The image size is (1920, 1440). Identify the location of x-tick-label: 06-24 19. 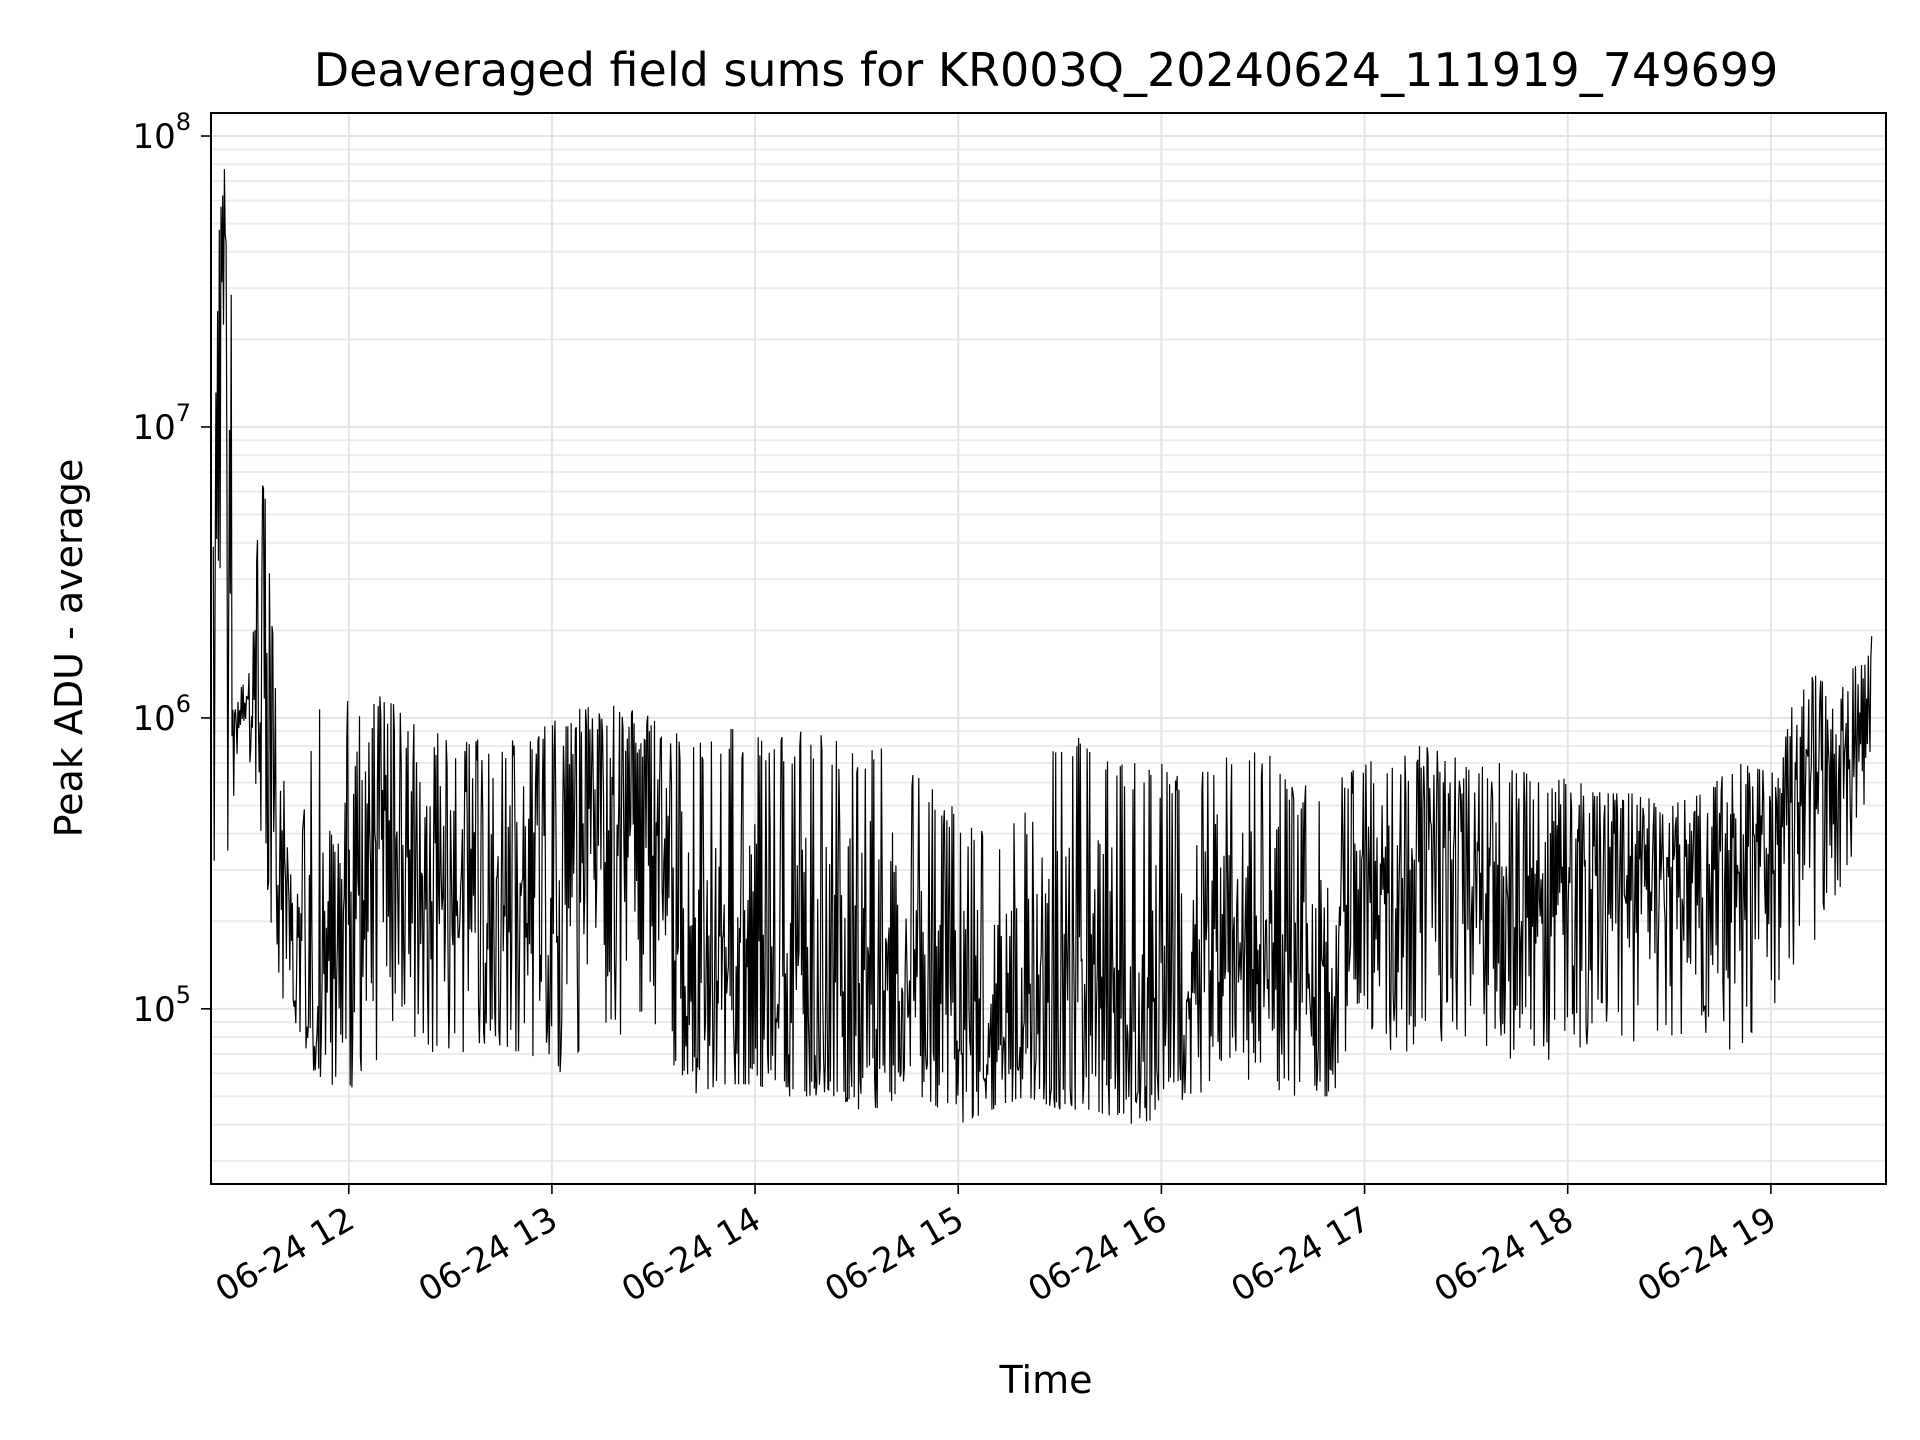
(1707, 1254).